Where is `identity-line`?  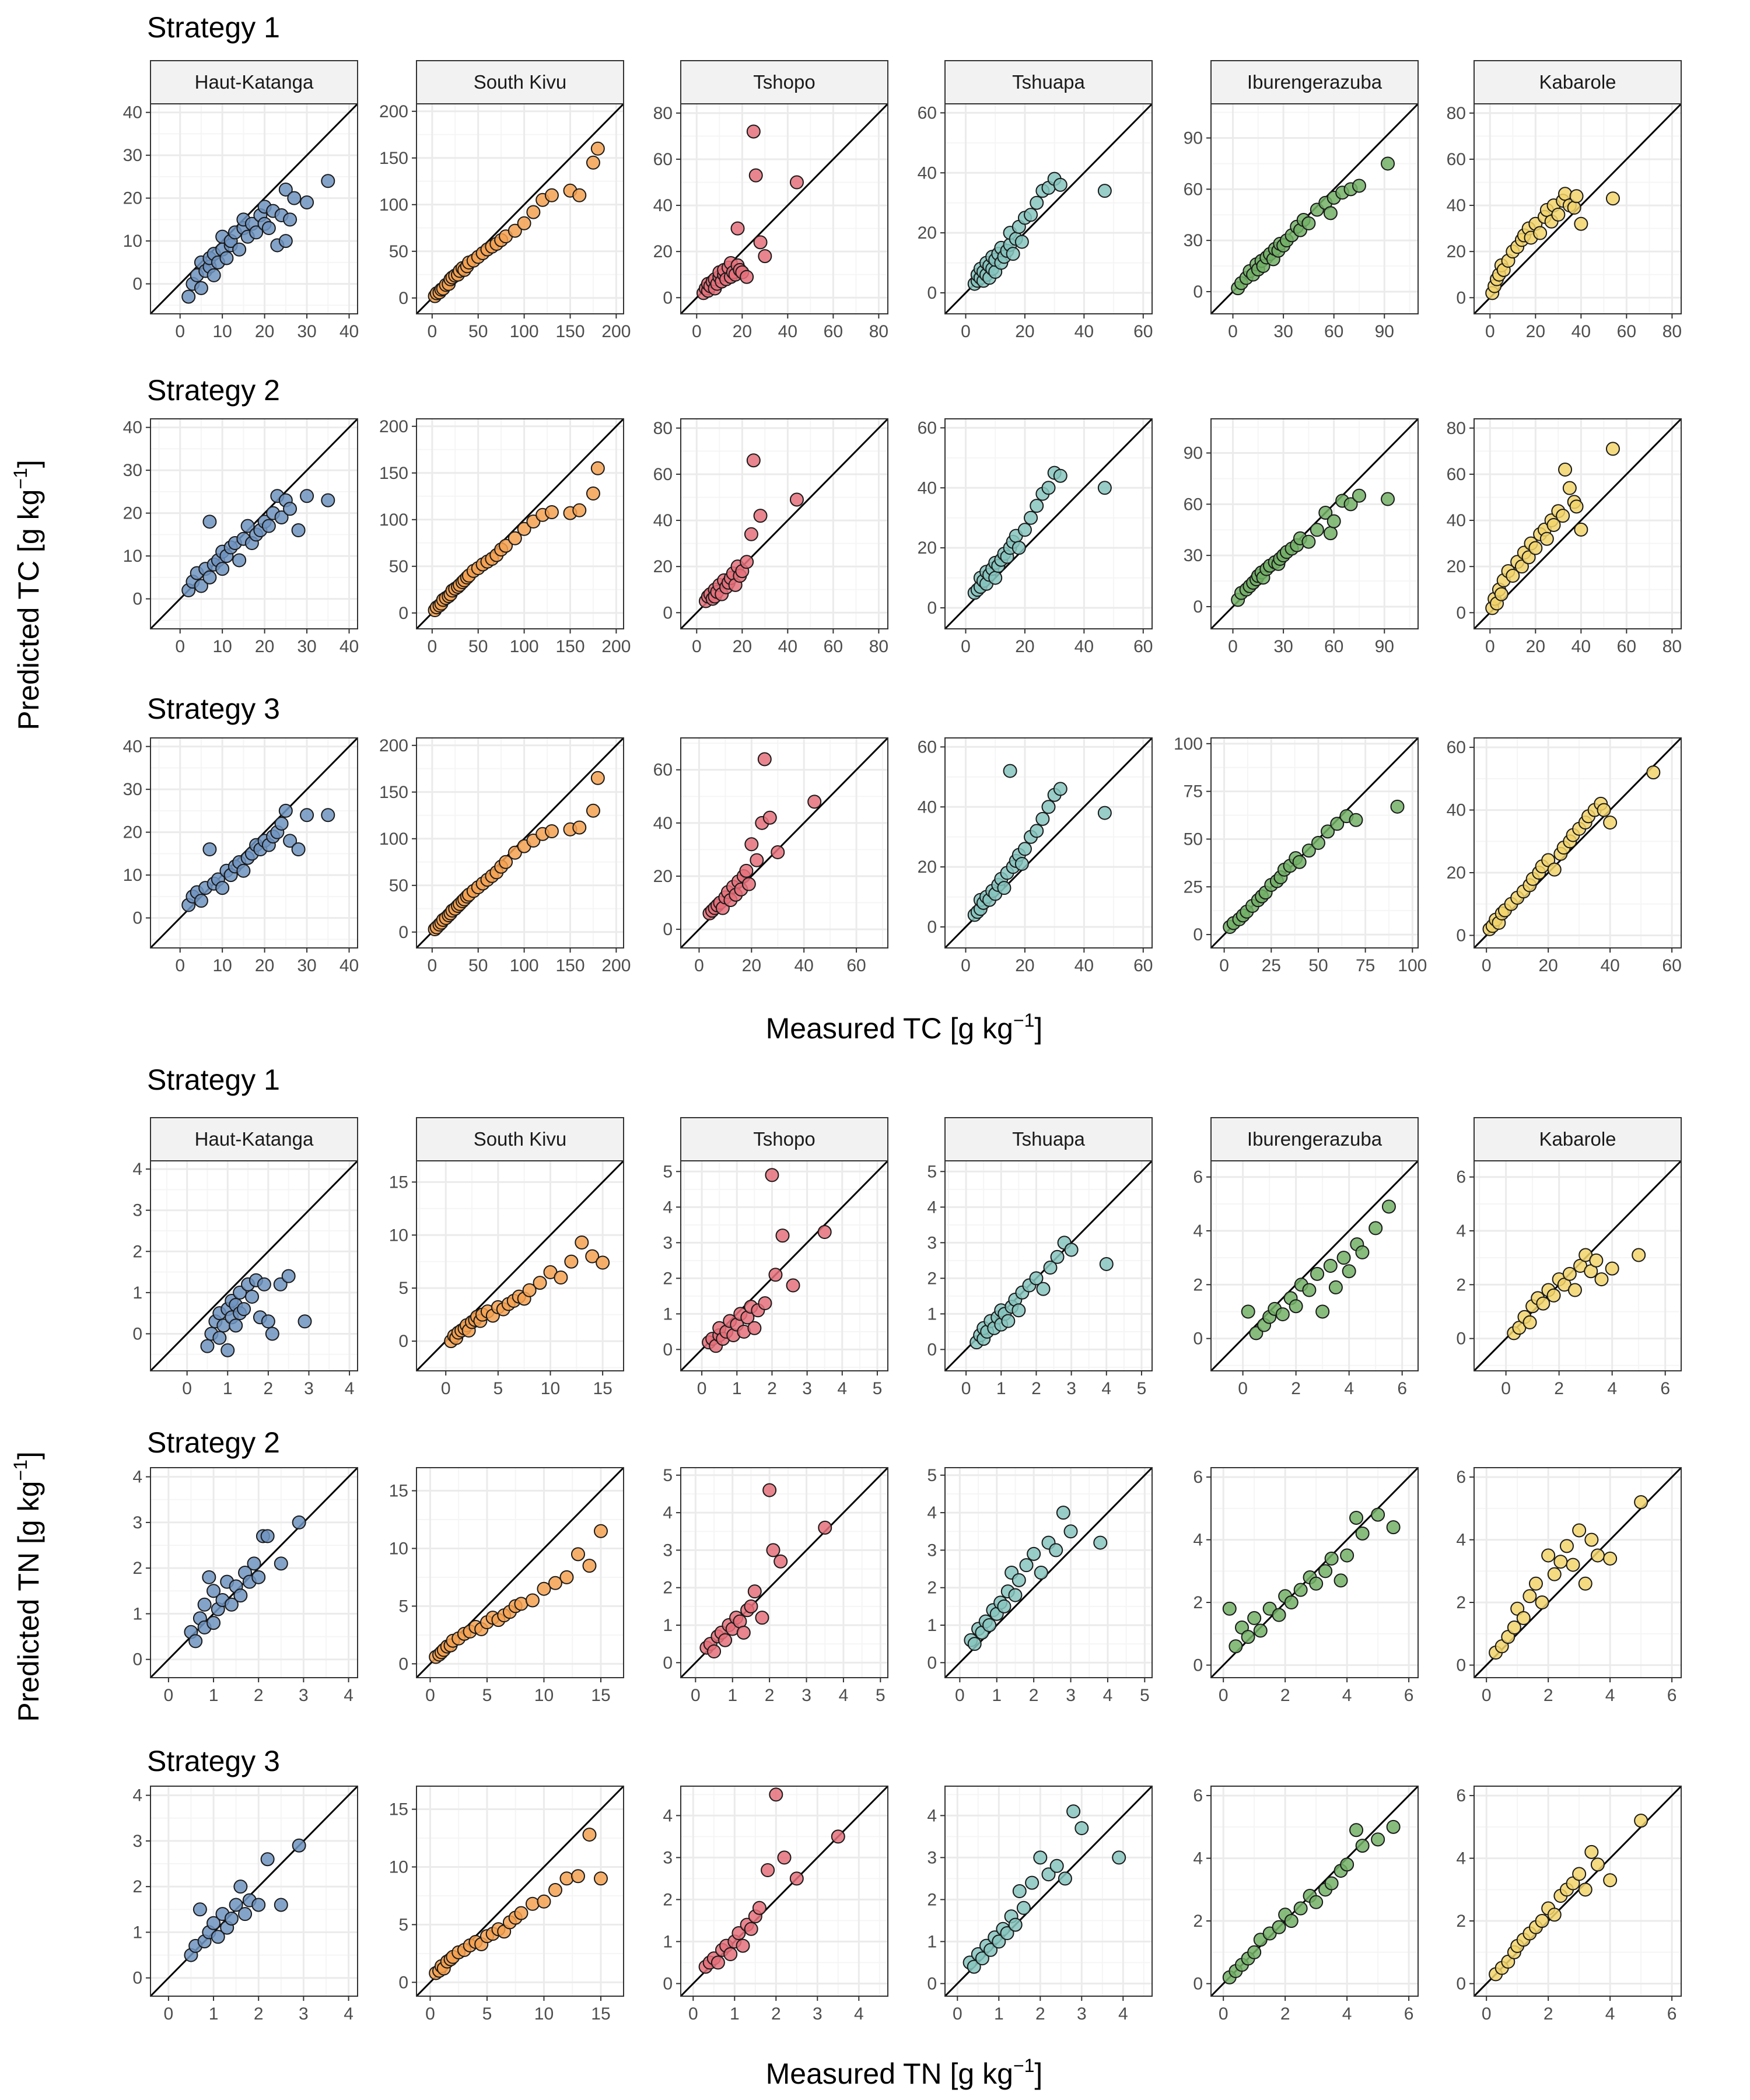 identity-line is located at coordinates (254, 209).